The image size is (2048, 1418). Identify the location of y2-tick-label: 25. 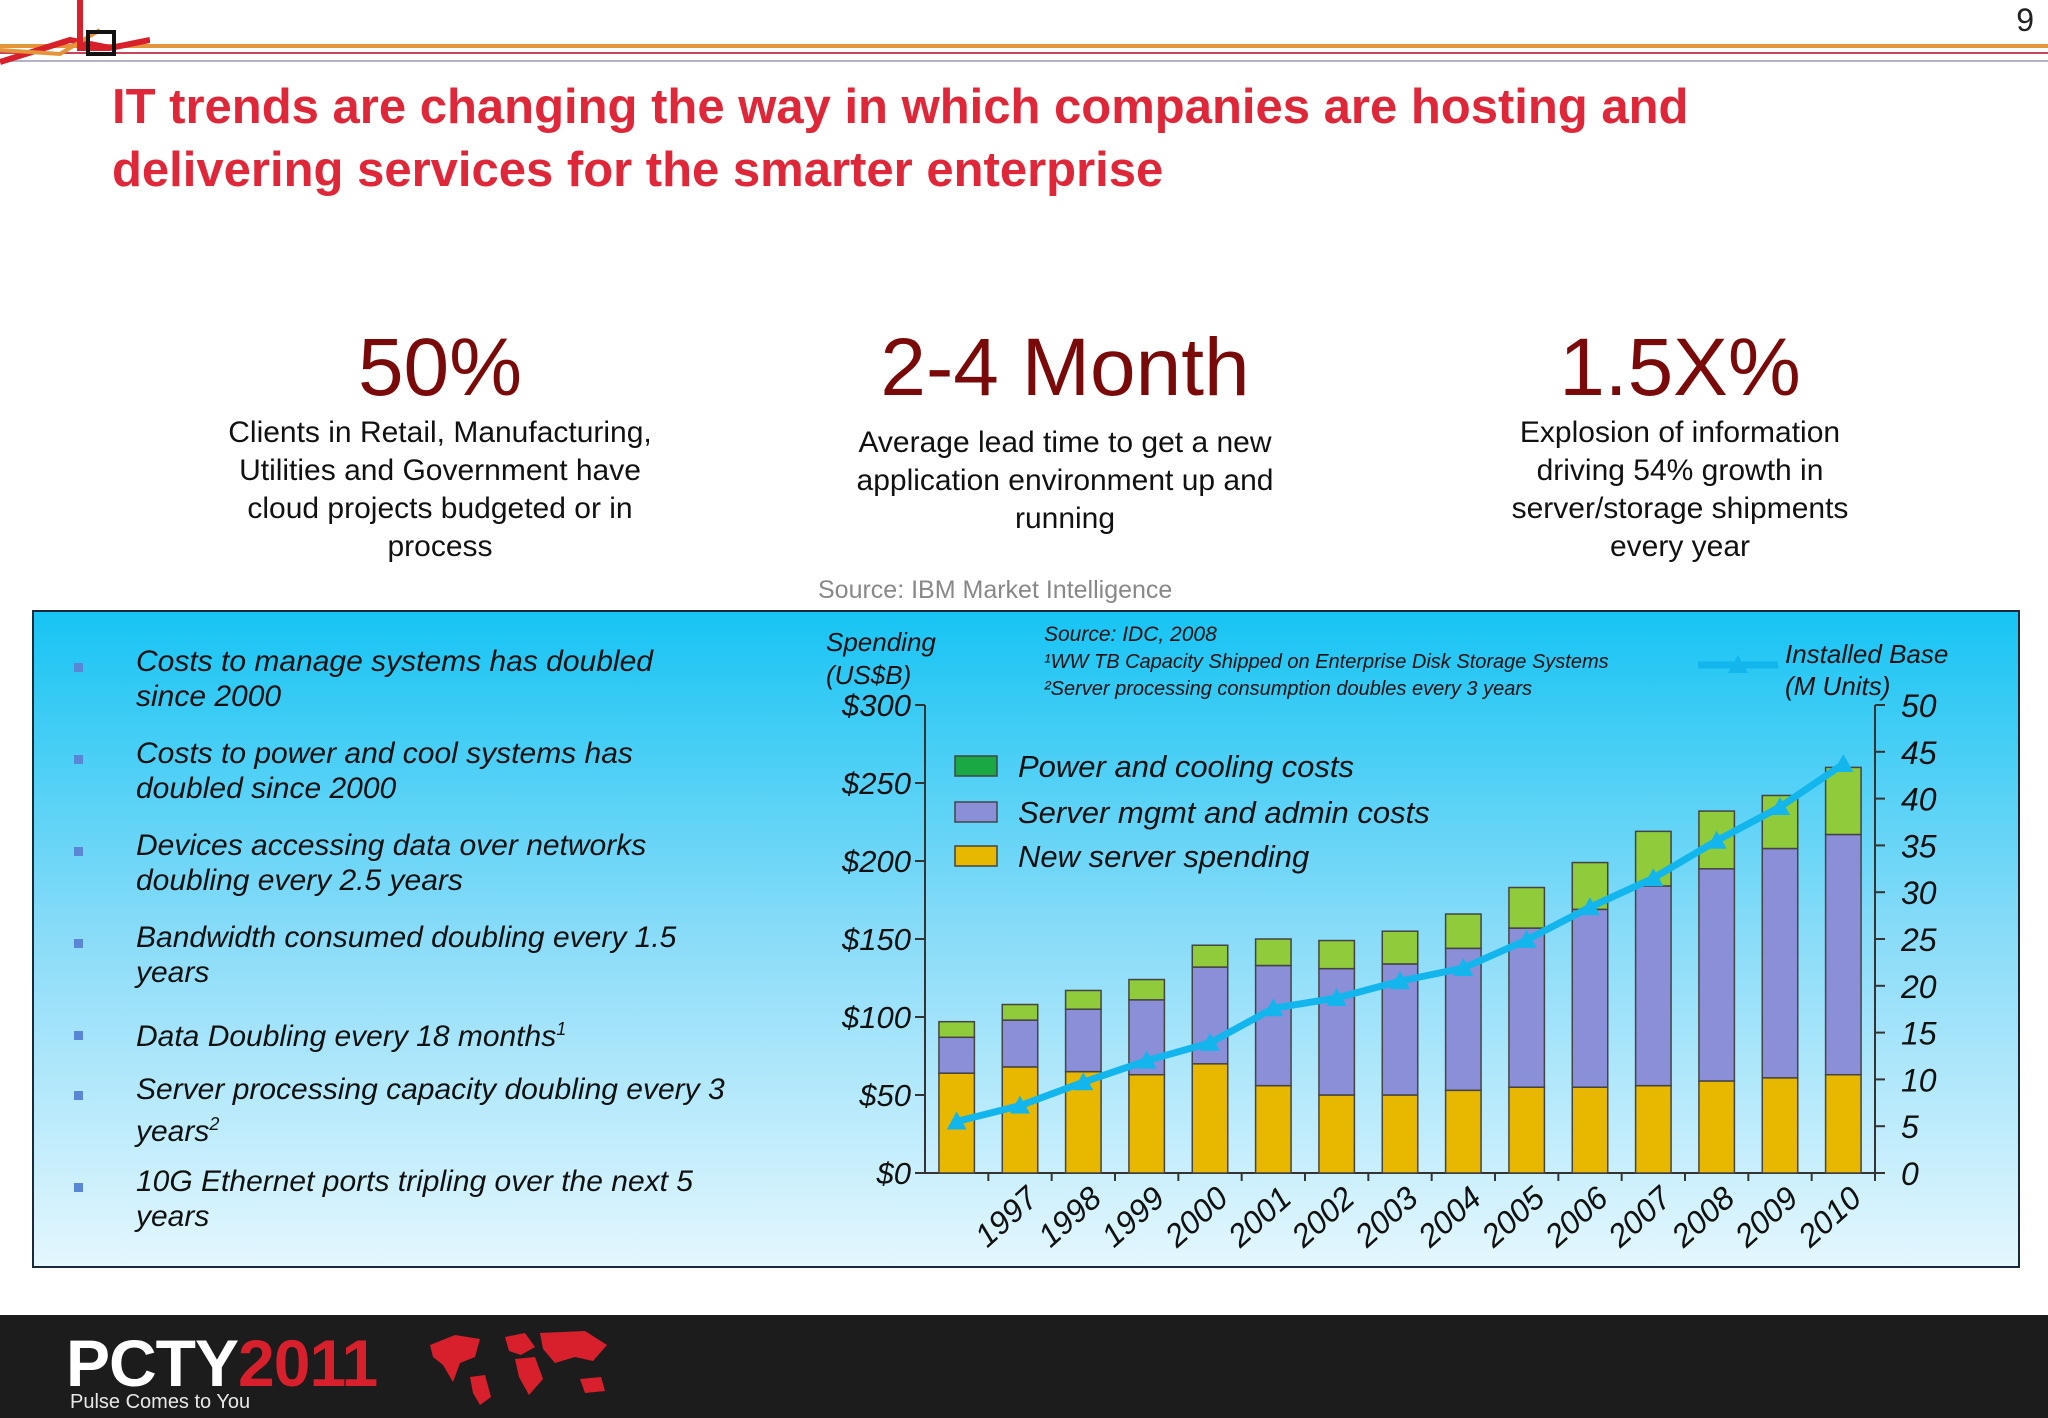
(1918, 940).